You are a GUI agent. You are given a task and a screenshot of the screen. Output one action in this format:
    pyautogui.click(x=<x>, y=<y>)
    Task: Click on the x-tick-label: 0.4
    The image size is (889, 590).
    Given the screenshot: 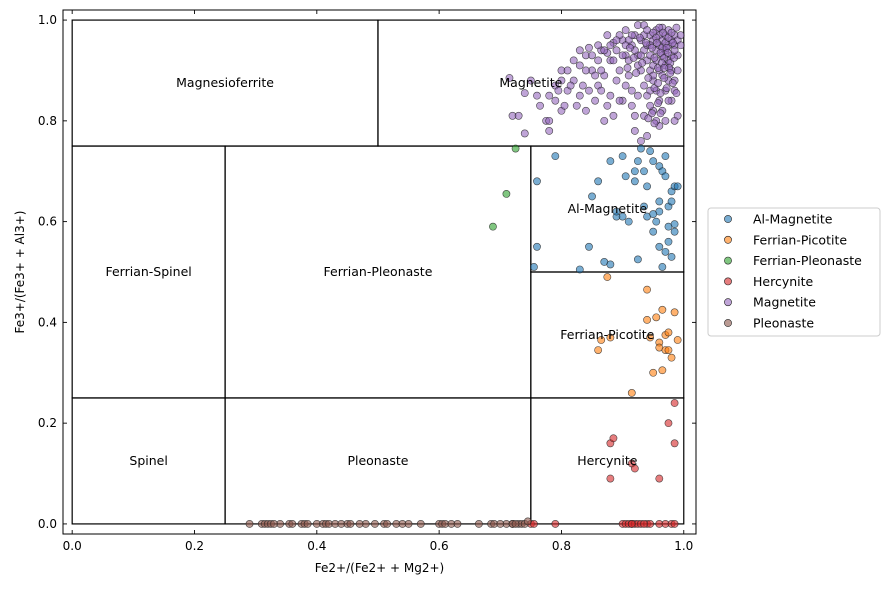 What is the action you would take?
    pyautogui.click(x=316, y=546)
    